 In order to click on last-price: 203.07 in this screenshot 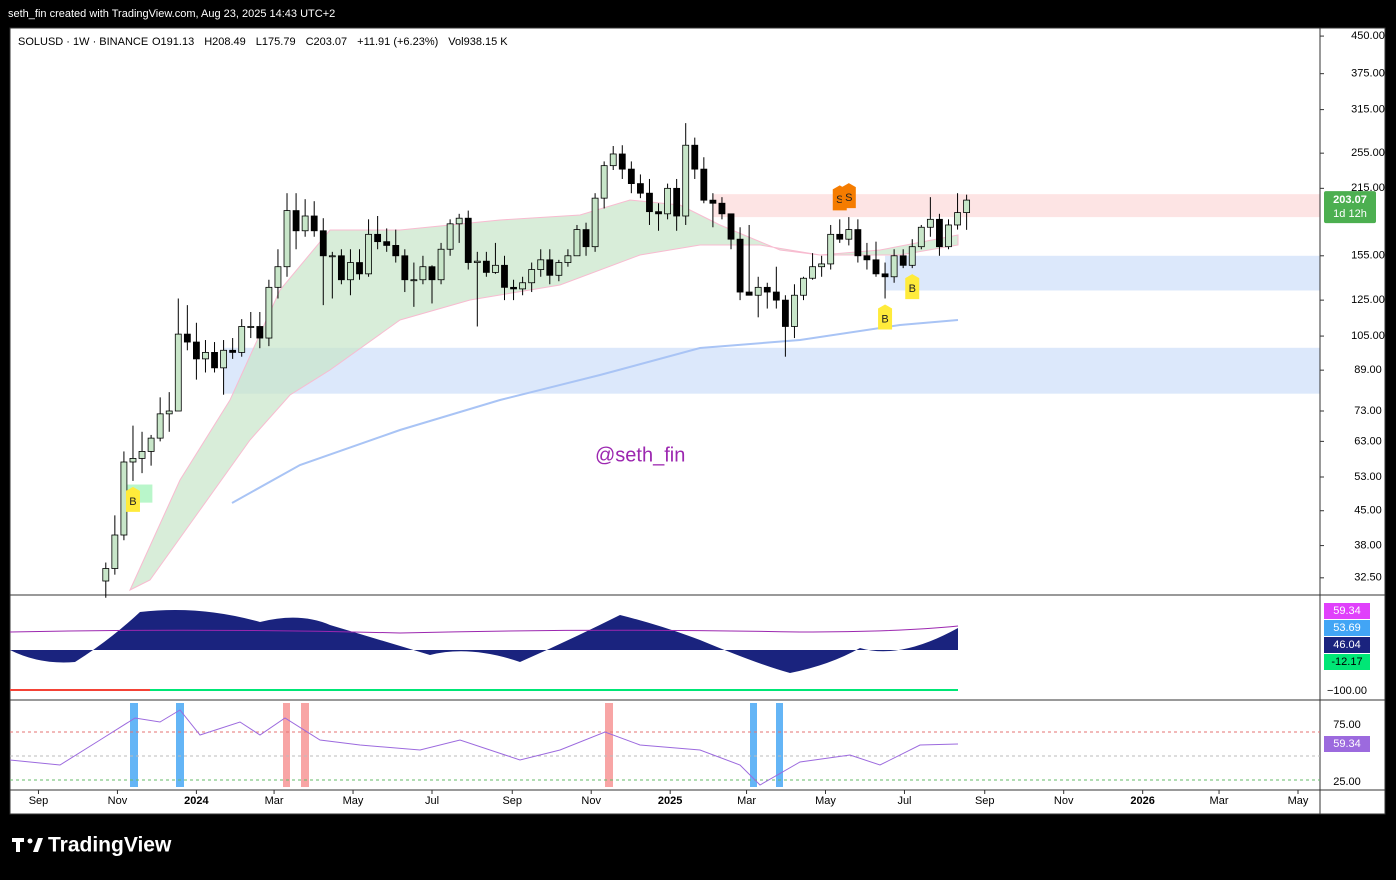, I will do `click(1350, 200)`.